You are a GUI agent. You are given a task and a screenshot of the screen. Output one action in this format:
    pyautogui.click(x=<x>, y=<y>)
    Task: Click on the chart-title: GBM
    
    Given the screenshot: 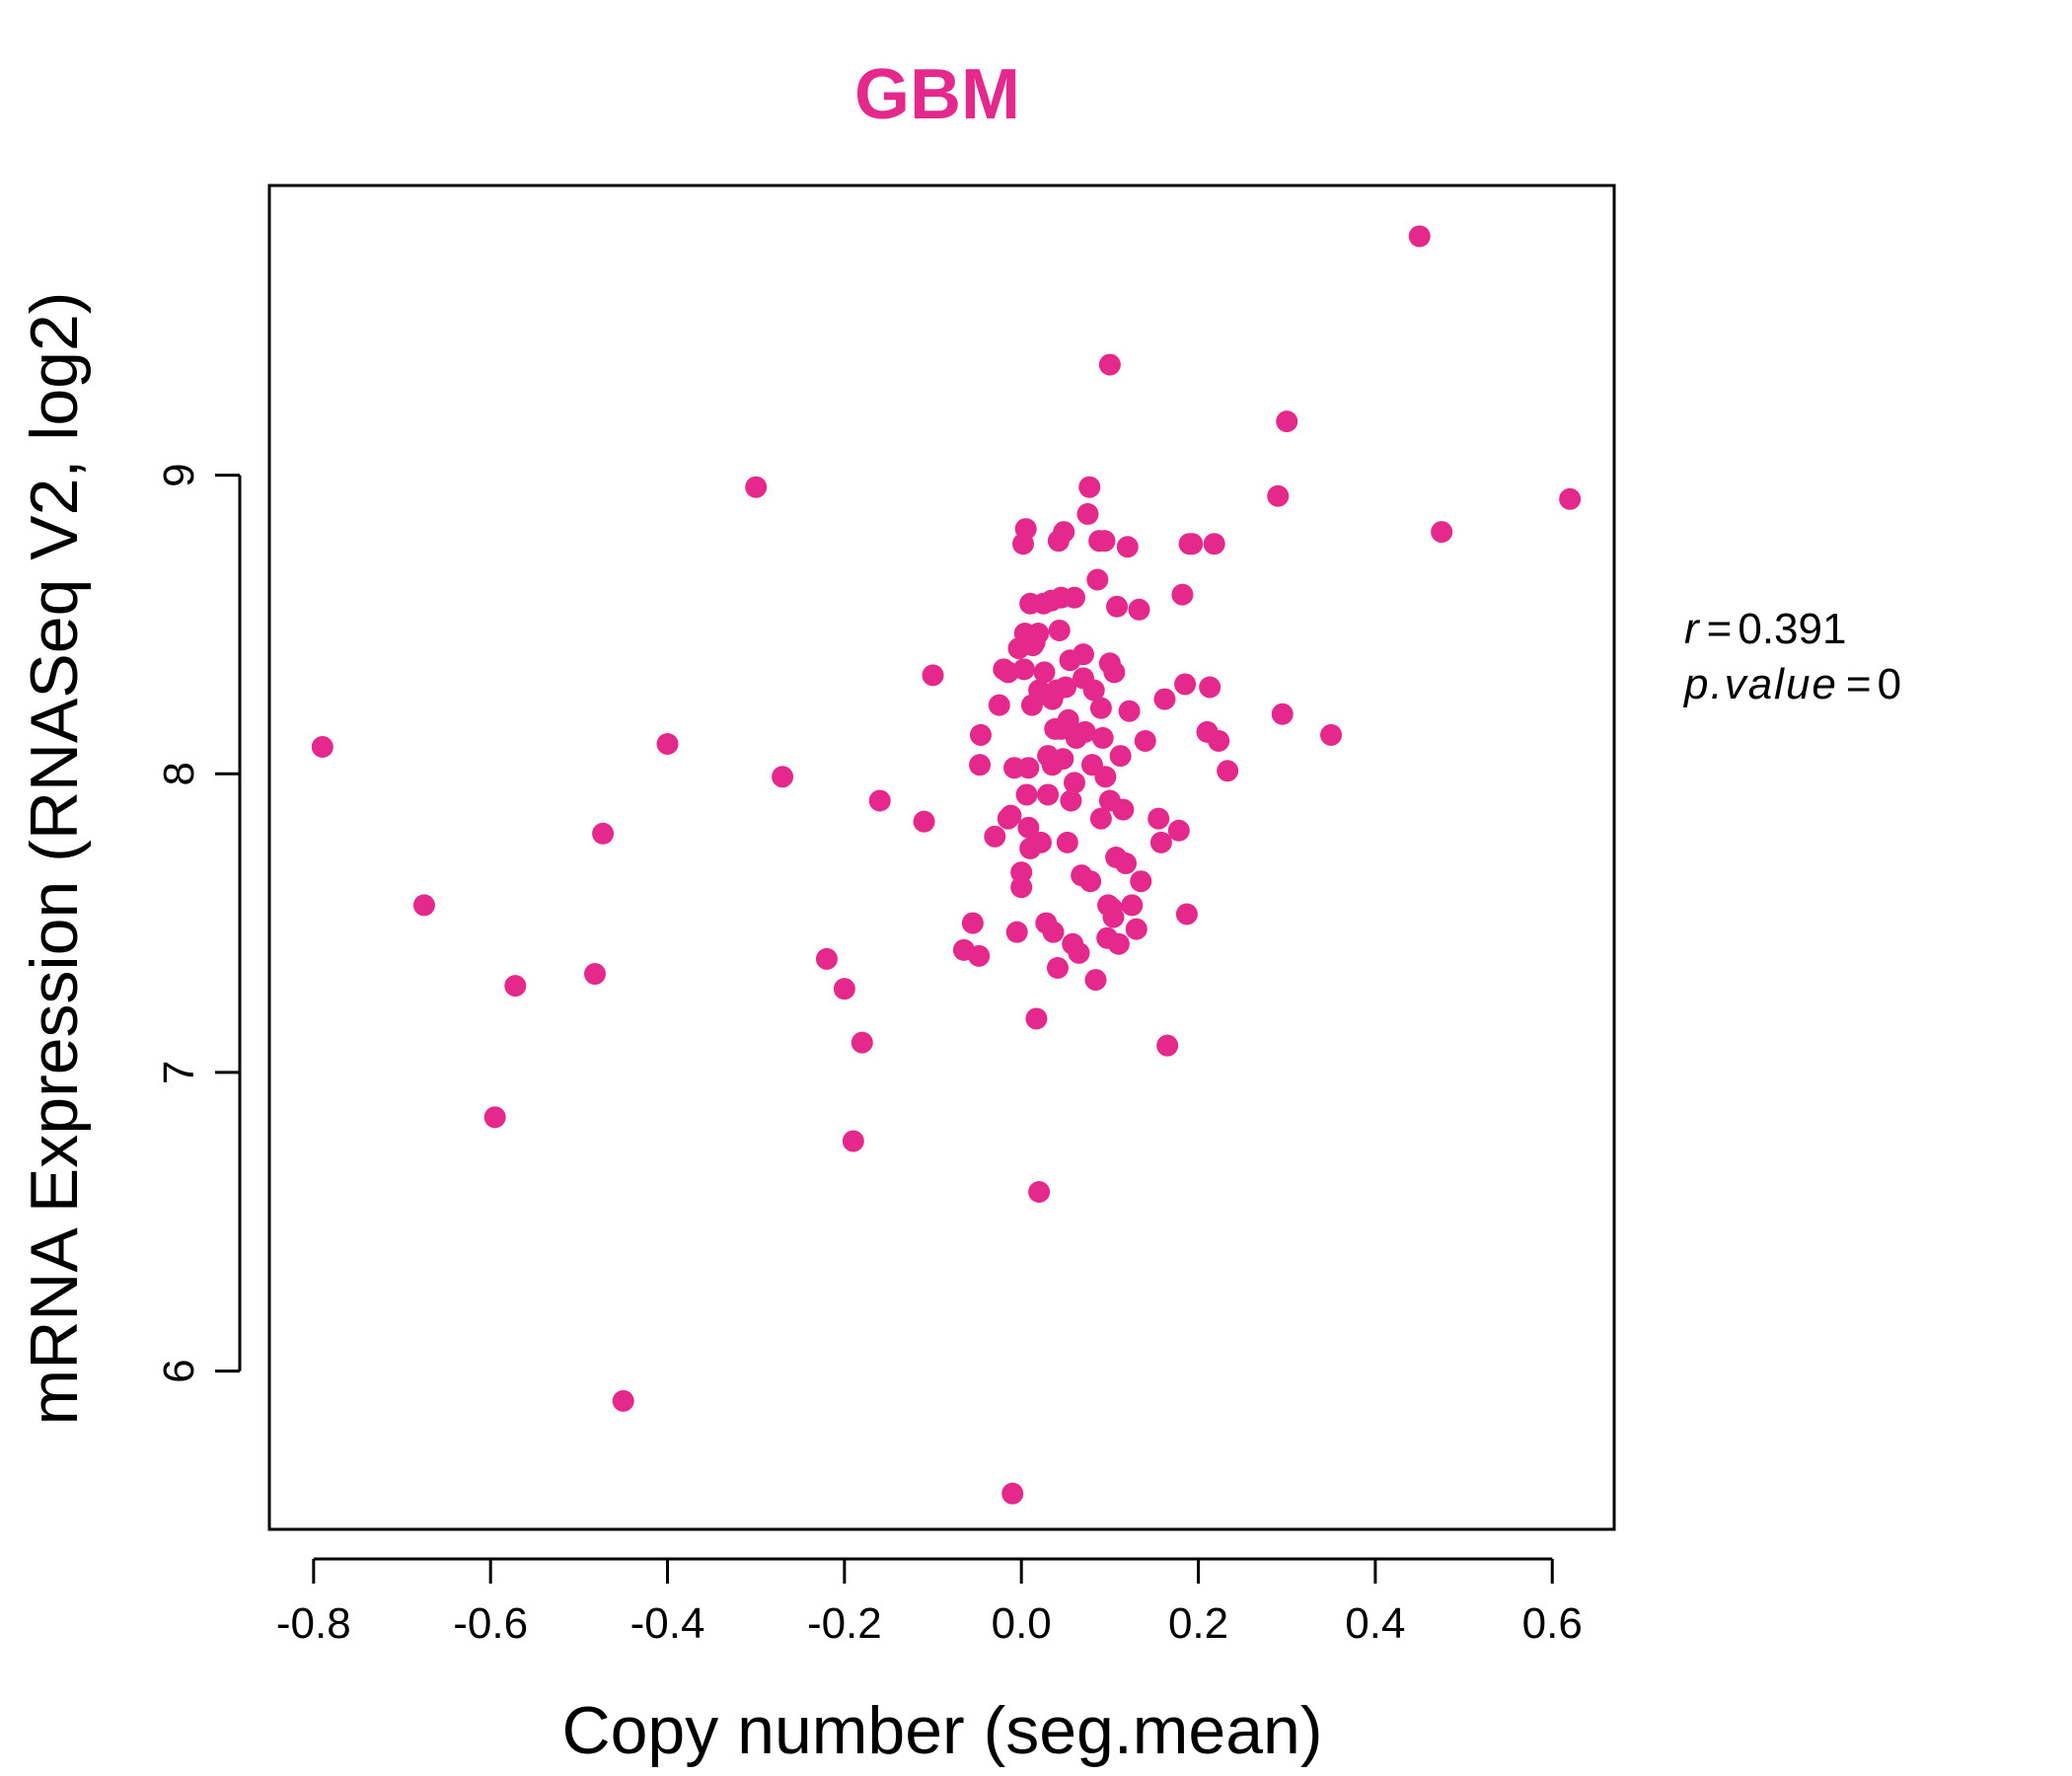 What is the action you would take?
    pyautogui.click(x=937, y=94)
    